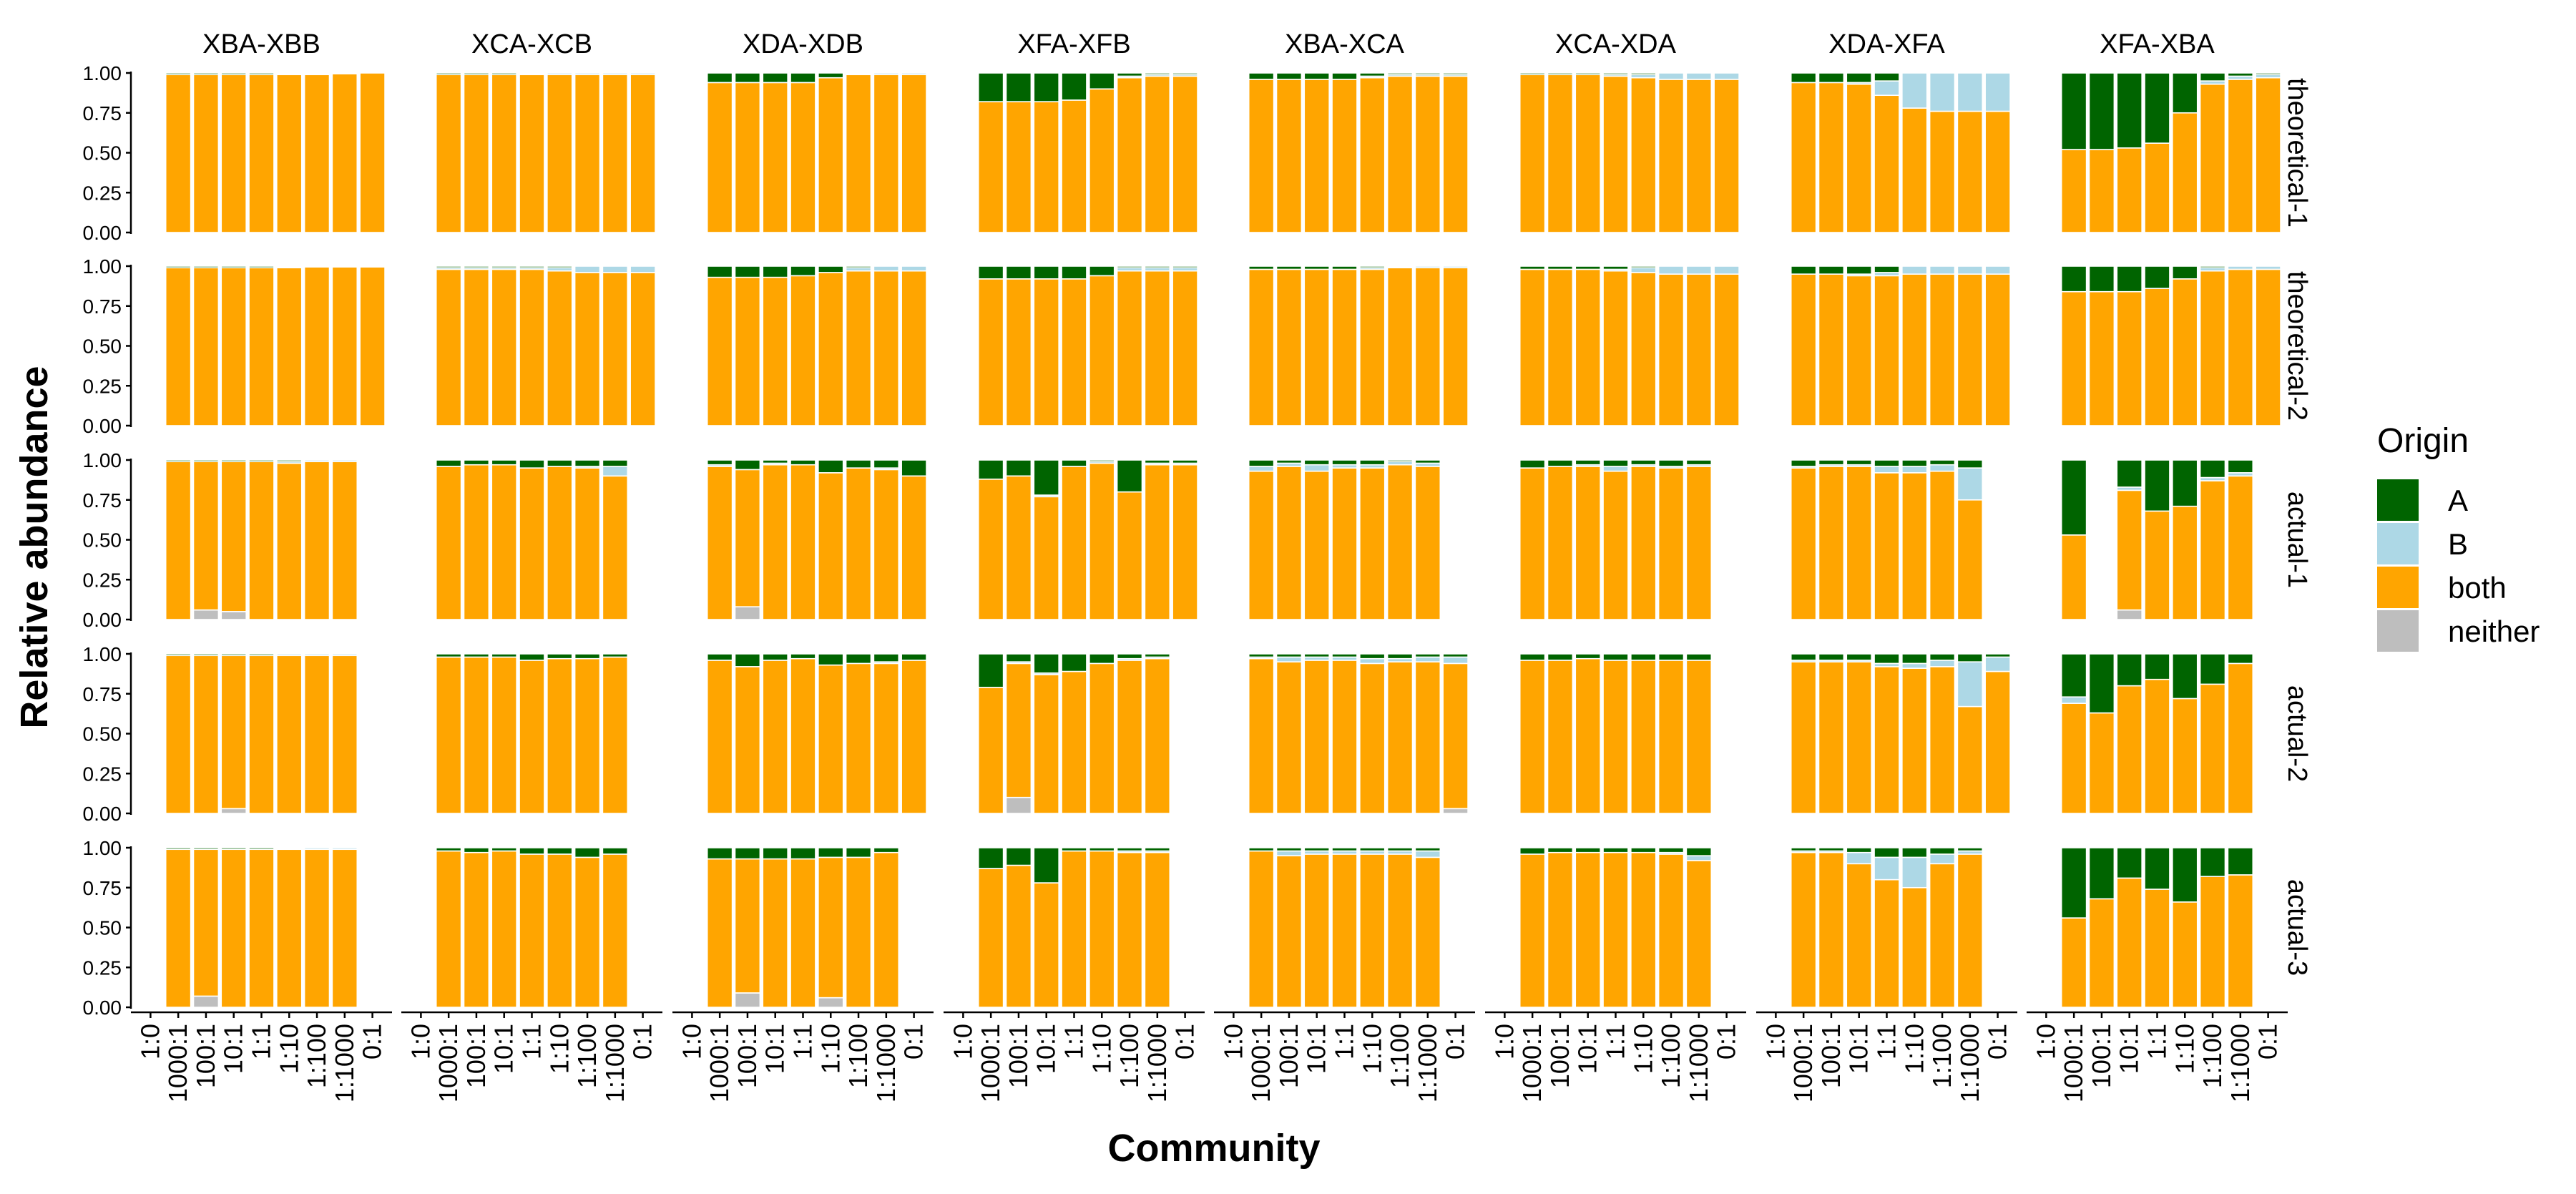 This screenshot has height=1194, width=2576. What do you see at coordinates (2297, 346) in the screenshot?
I see `row-strip-label: theoretical-2` at bounding box center [2297, 346].